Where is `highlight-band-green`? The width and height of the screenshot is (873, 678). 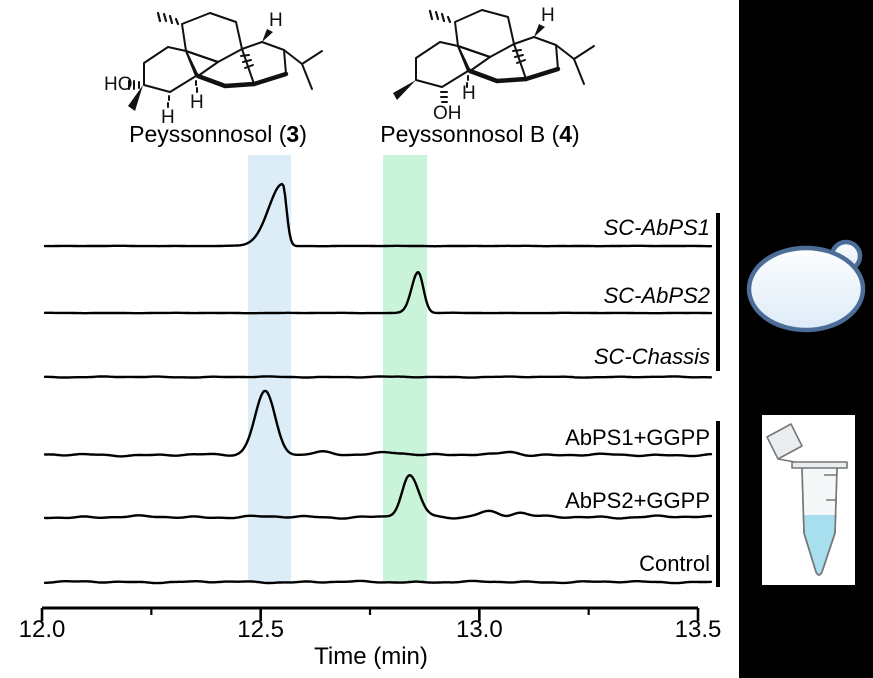 highlight-band-green is located at coordinates (405, 369).